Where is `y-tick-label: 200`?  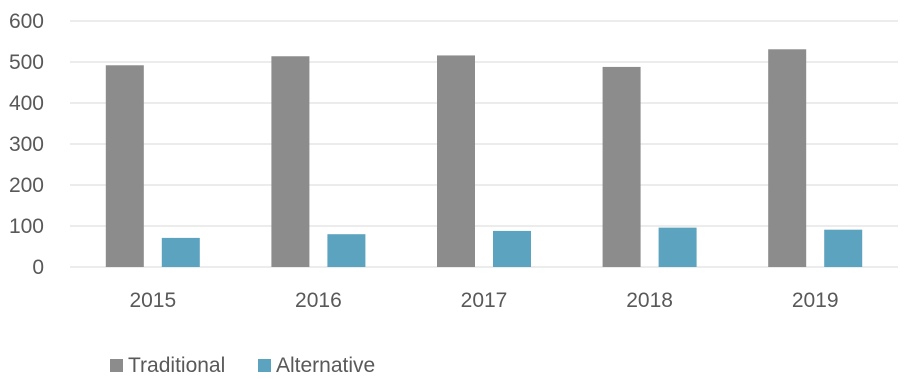
y-tick-label: 200 is located at coordinates (26, 185).